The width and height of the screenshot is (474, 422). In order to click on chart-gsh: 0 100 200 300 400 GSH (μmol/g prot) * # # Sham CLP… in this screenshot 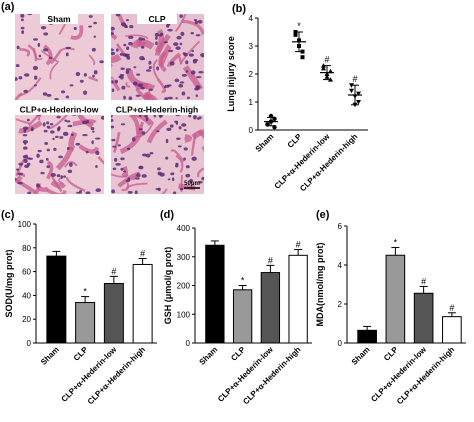, I will do `click(237, 315)`.